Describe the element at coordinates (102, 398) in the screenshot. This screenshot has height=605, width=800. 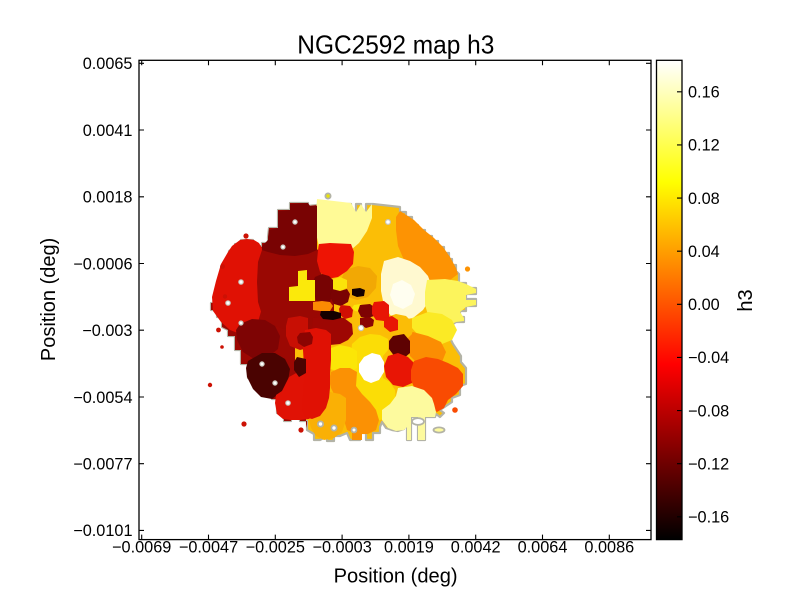
I see `svg-text: −0.0054` at that location.